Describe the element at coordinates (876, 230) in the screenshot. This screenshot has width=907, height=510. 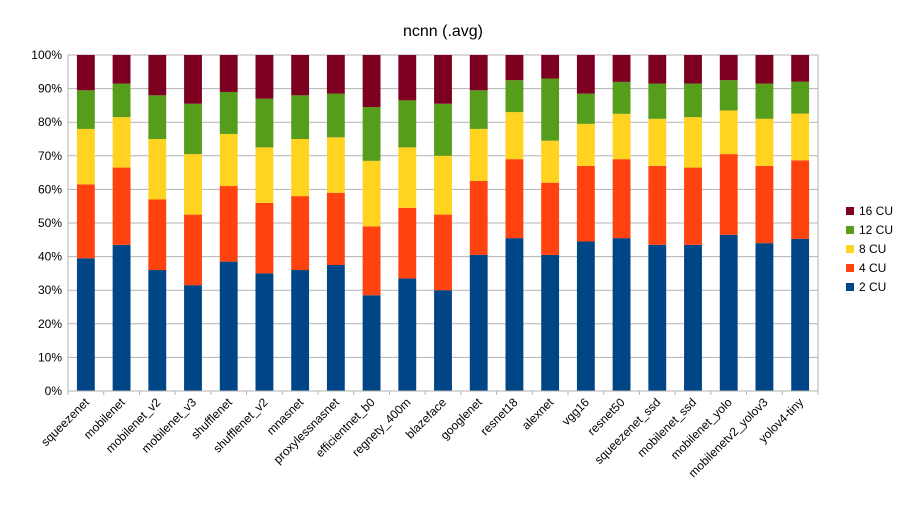
I see `legend-label: 12 CU` at that location.